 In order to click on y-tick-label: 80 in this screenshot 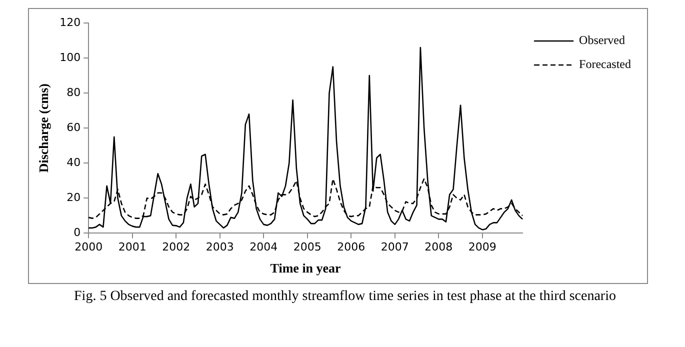, I will do `click(73, 92)`.